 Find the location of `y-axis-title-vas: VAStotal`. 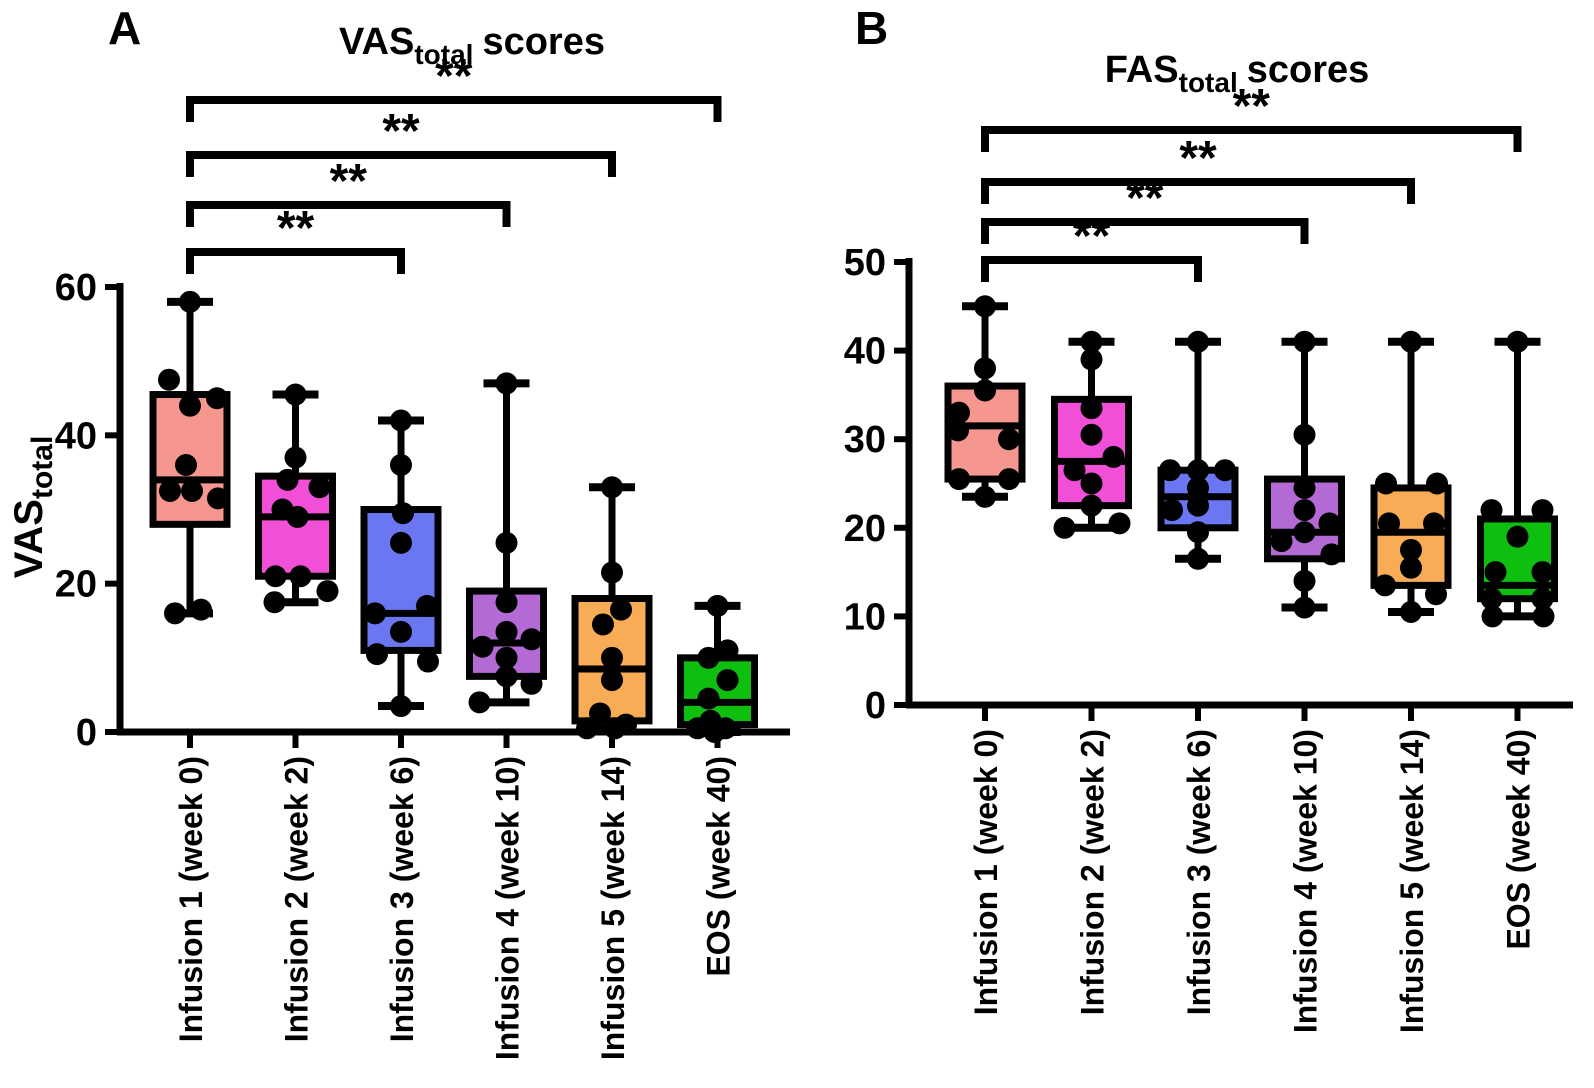

y-axis-title-vas: VAStotal is located at coordinates (33, 507).